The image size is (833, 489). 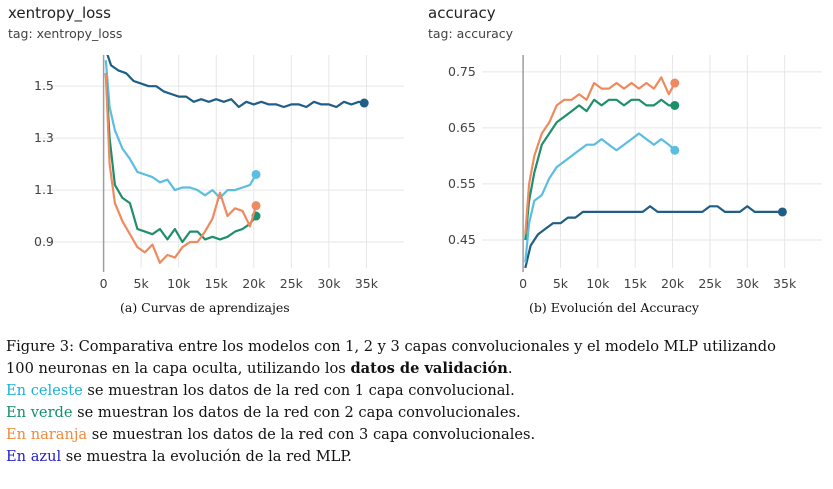 What do you see at coordinates (462, 13) in the screenshot?
I see `accuracy-chart-title: accuracy` at bounding box center [462, 13].